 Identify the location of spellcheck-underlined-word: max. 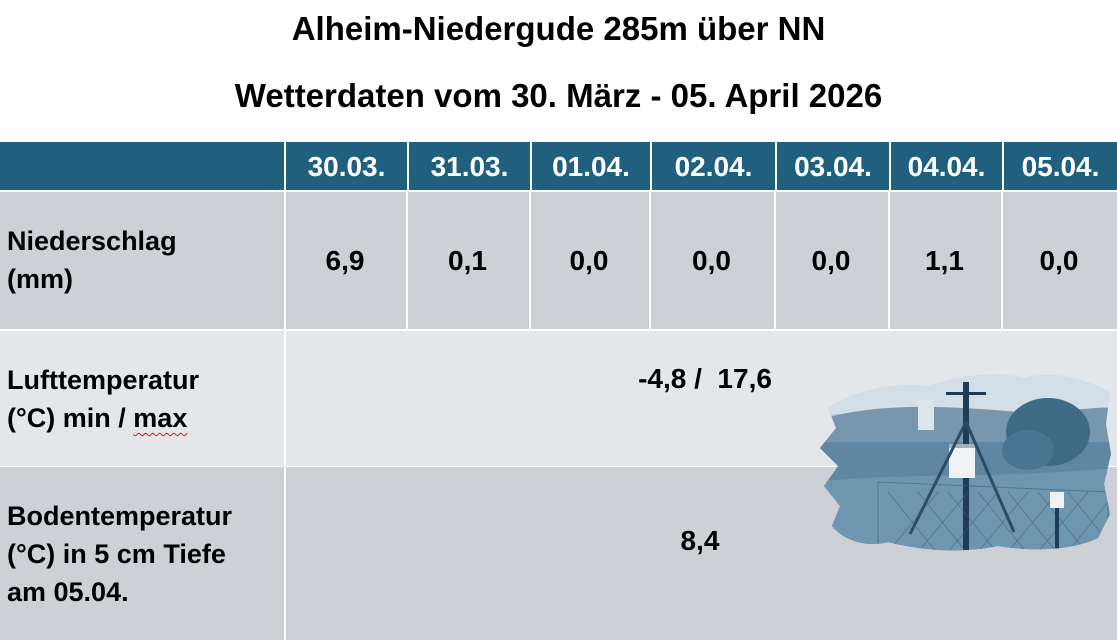
(160, 418).